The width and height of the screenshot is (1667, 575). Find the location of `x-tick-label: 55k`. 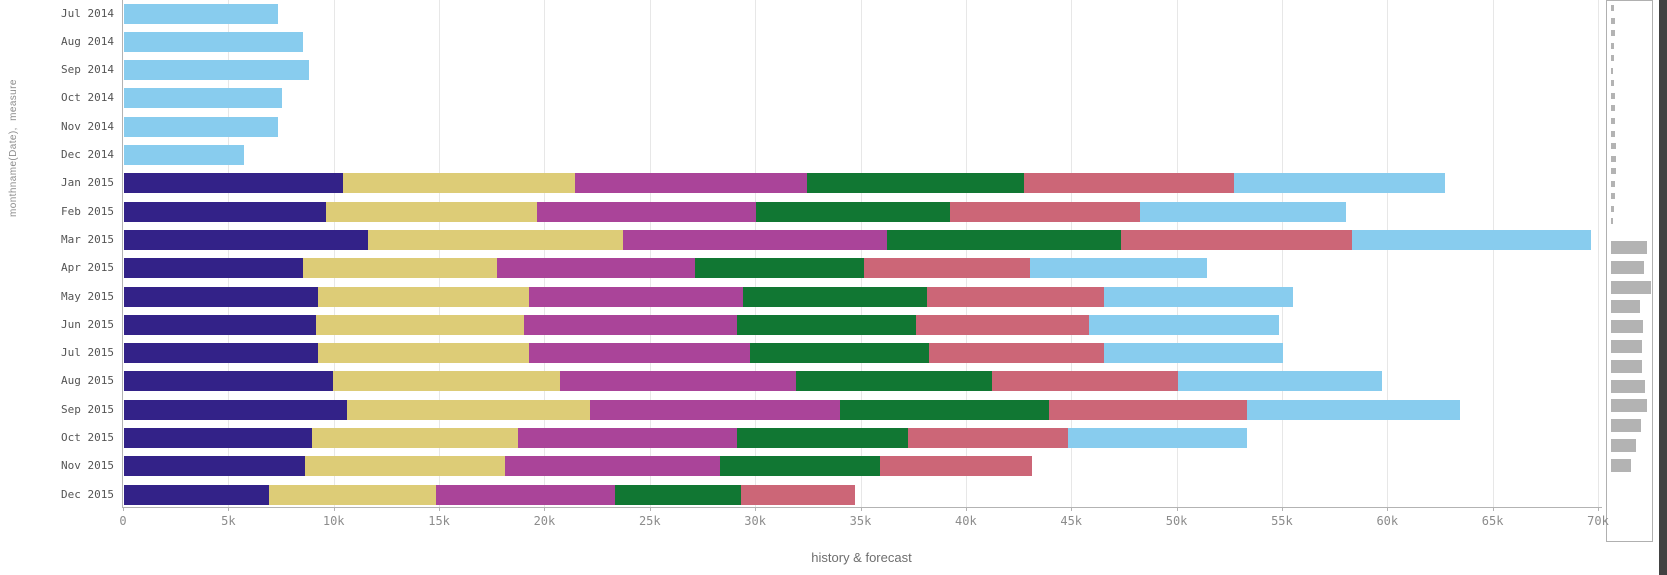

x-tick-label: 55k is located at coordinates (1282, 521).